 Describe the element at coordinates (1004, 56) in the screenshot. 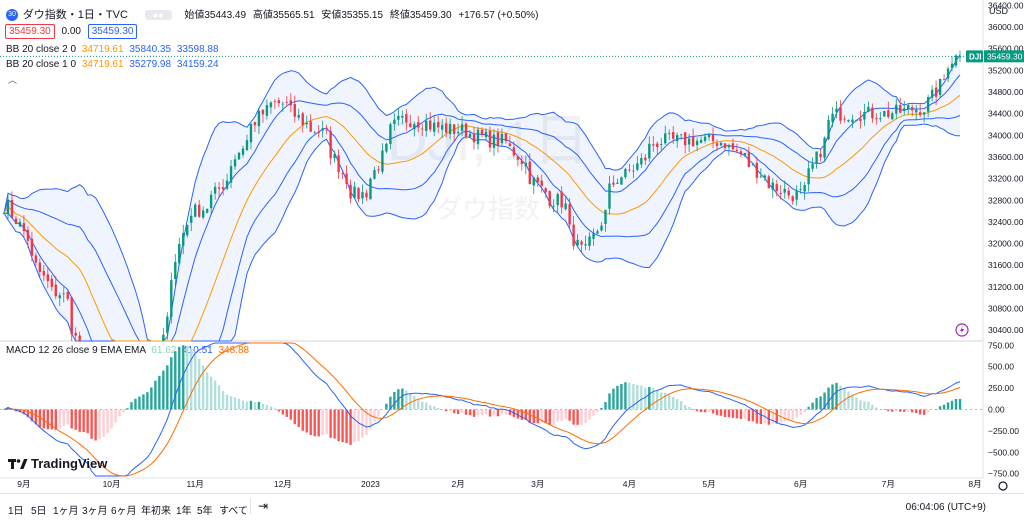

I see `last-price-tag` at that location.